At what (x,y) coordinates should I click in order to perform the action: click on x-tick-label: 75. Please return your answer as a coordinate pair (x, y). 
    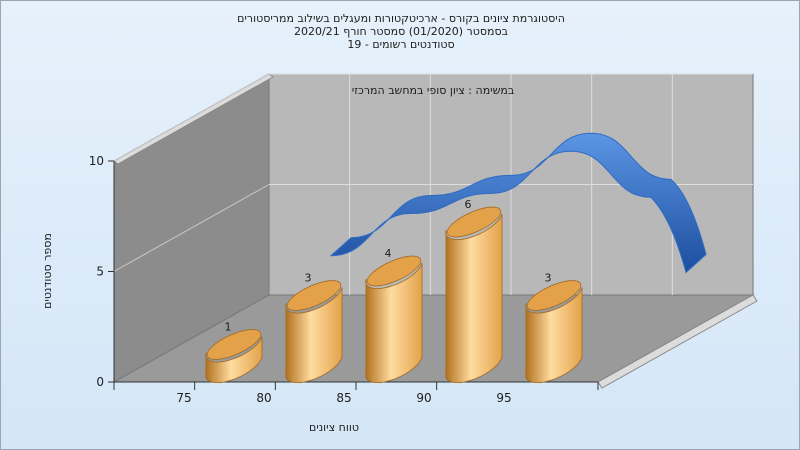
    Looking at the image, I should click on (183, 398).